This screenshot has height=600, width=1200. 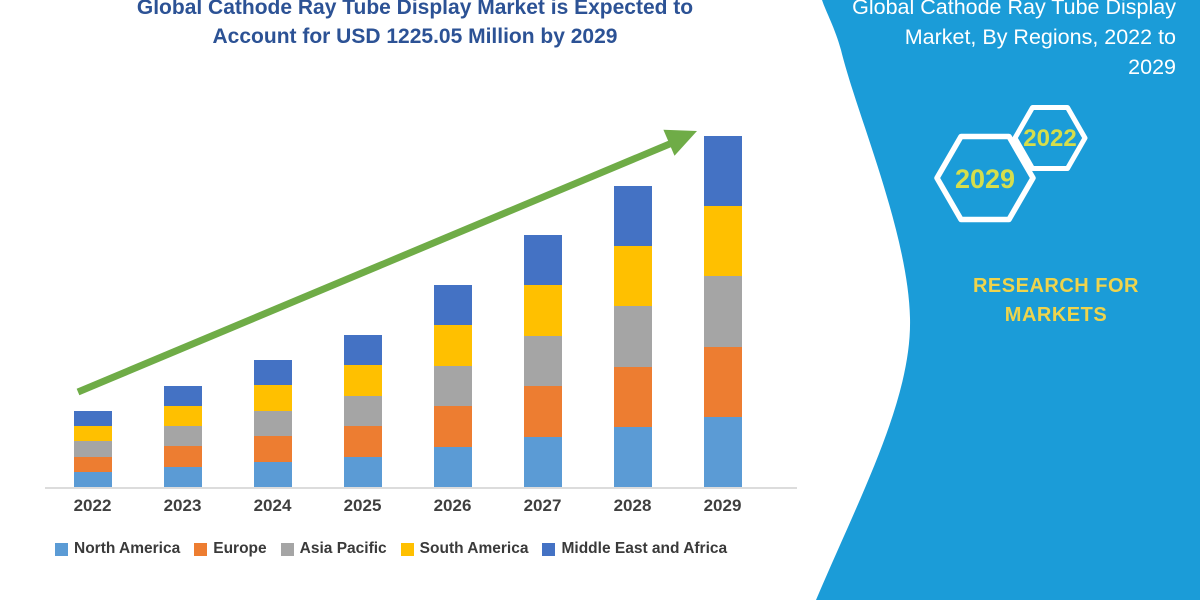 I want to click on bar-2026, so click(x=452, y=386).